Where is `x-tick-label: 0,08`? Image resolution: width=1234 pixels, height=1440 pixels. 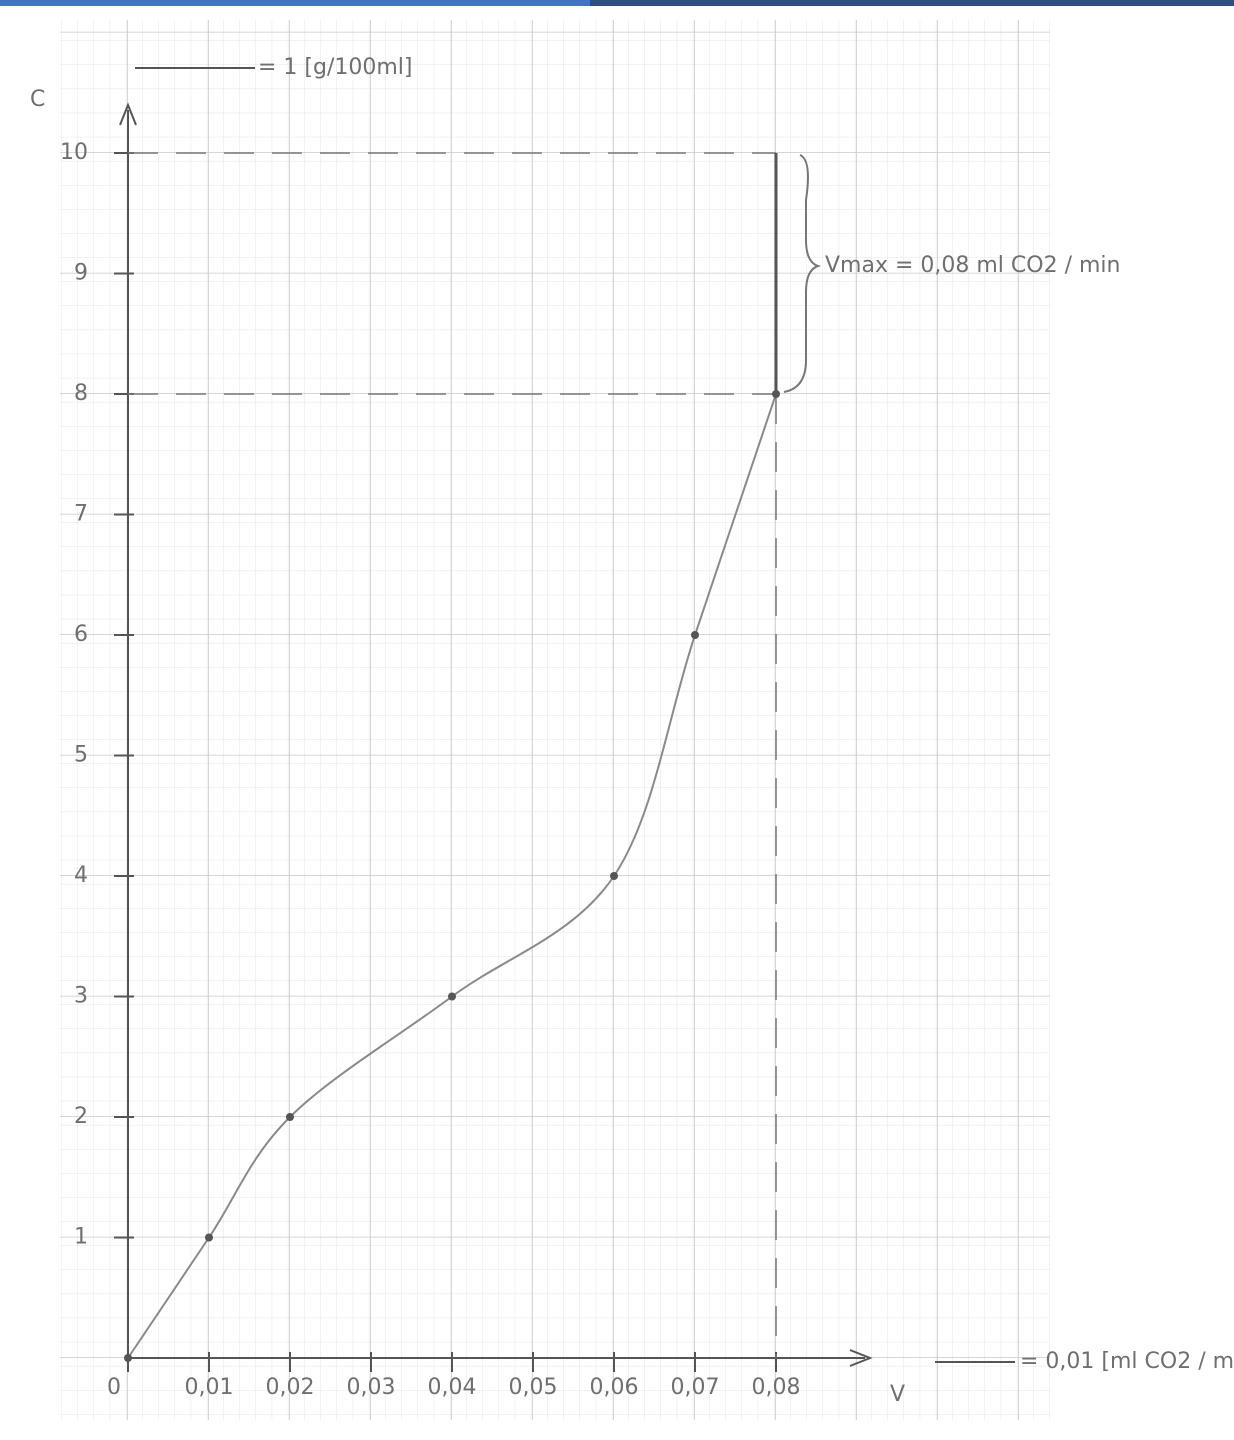
x-tick-label: 0,08 is located at coordinates (776, 1387).